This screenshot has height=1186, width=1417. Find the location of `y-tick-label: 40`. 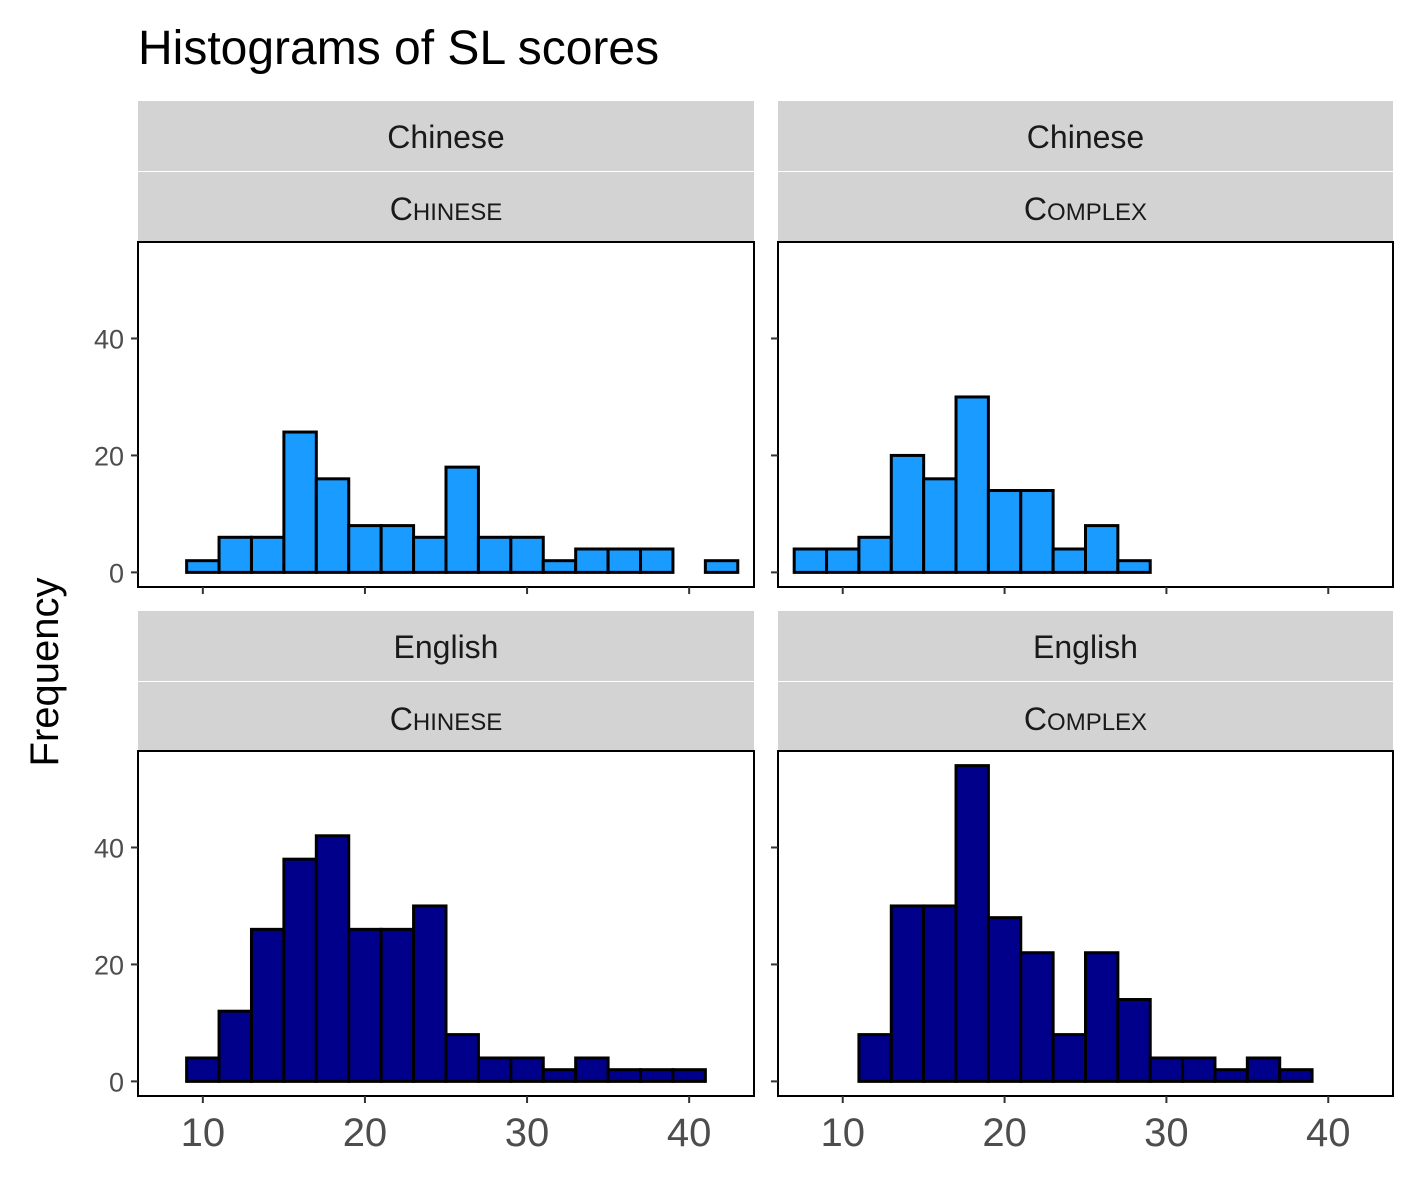

y-tick-label: 40 is located at coordinates (109, 339).